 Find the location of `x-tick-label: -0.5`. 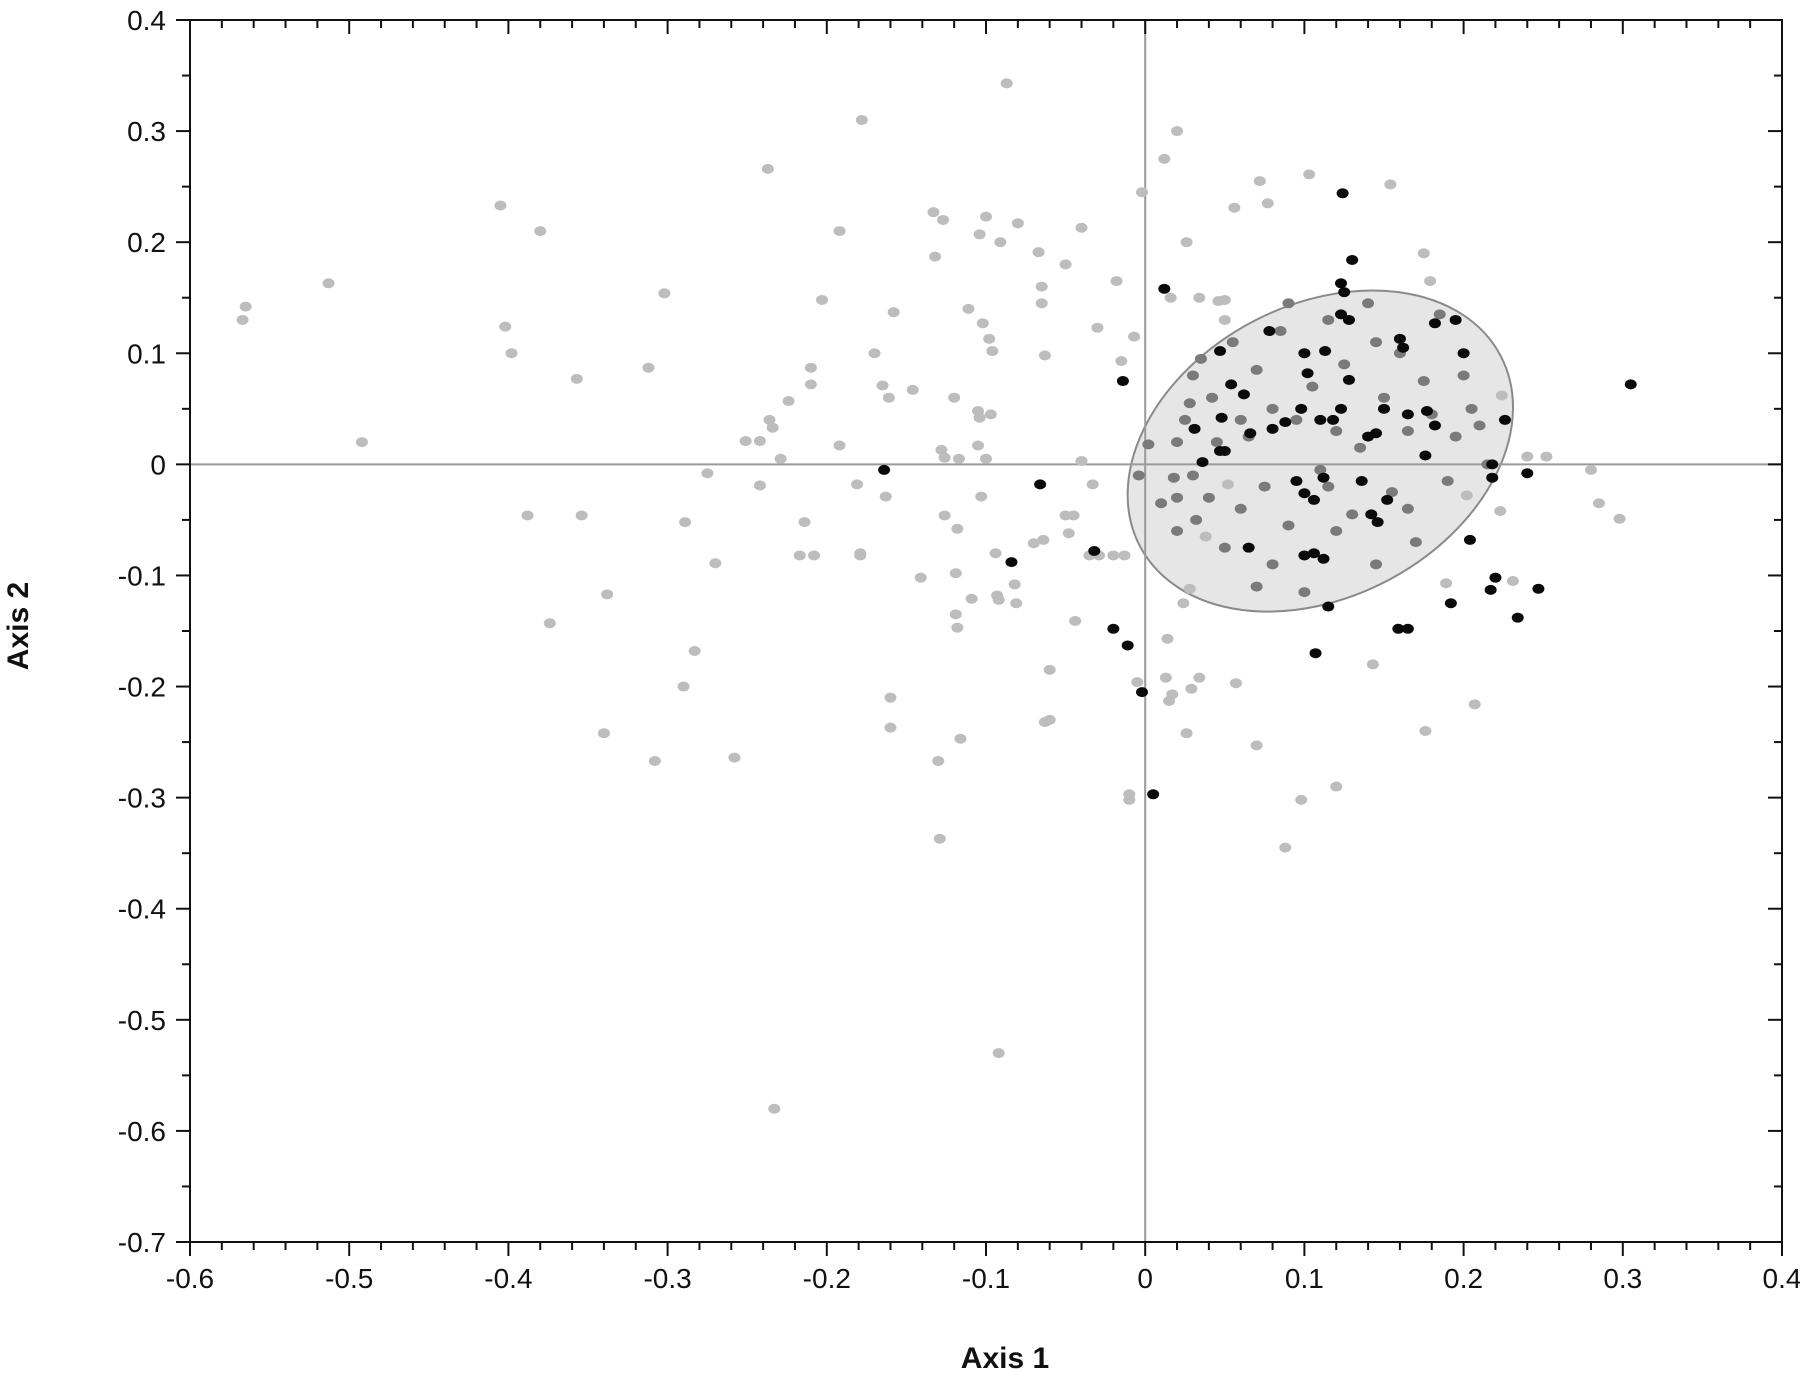

x-tick-label: -0.5 is located at coordinates (349, 1278).